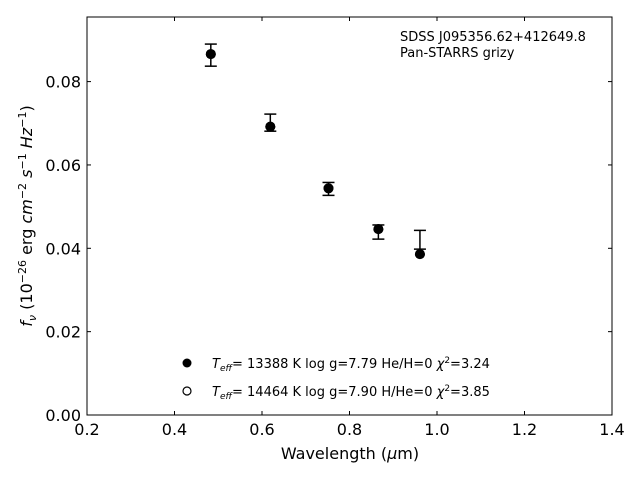  Describe the element at coordinates (63, 332) in the screenshot. I see `y-tick-label: 0.02` at that location.